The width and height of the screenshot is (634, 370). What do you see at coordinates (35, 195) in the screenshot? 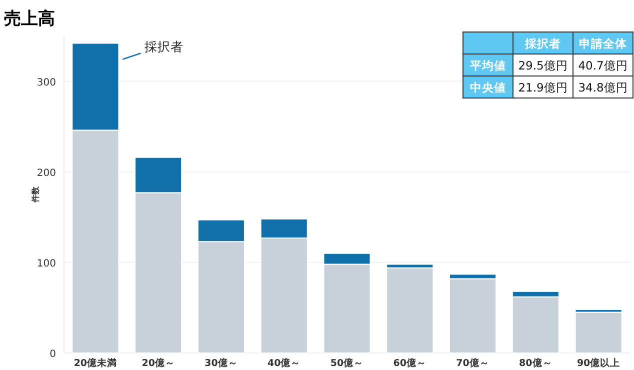
I see `y-axis-title: 件数` at bounding box center [35, 195].